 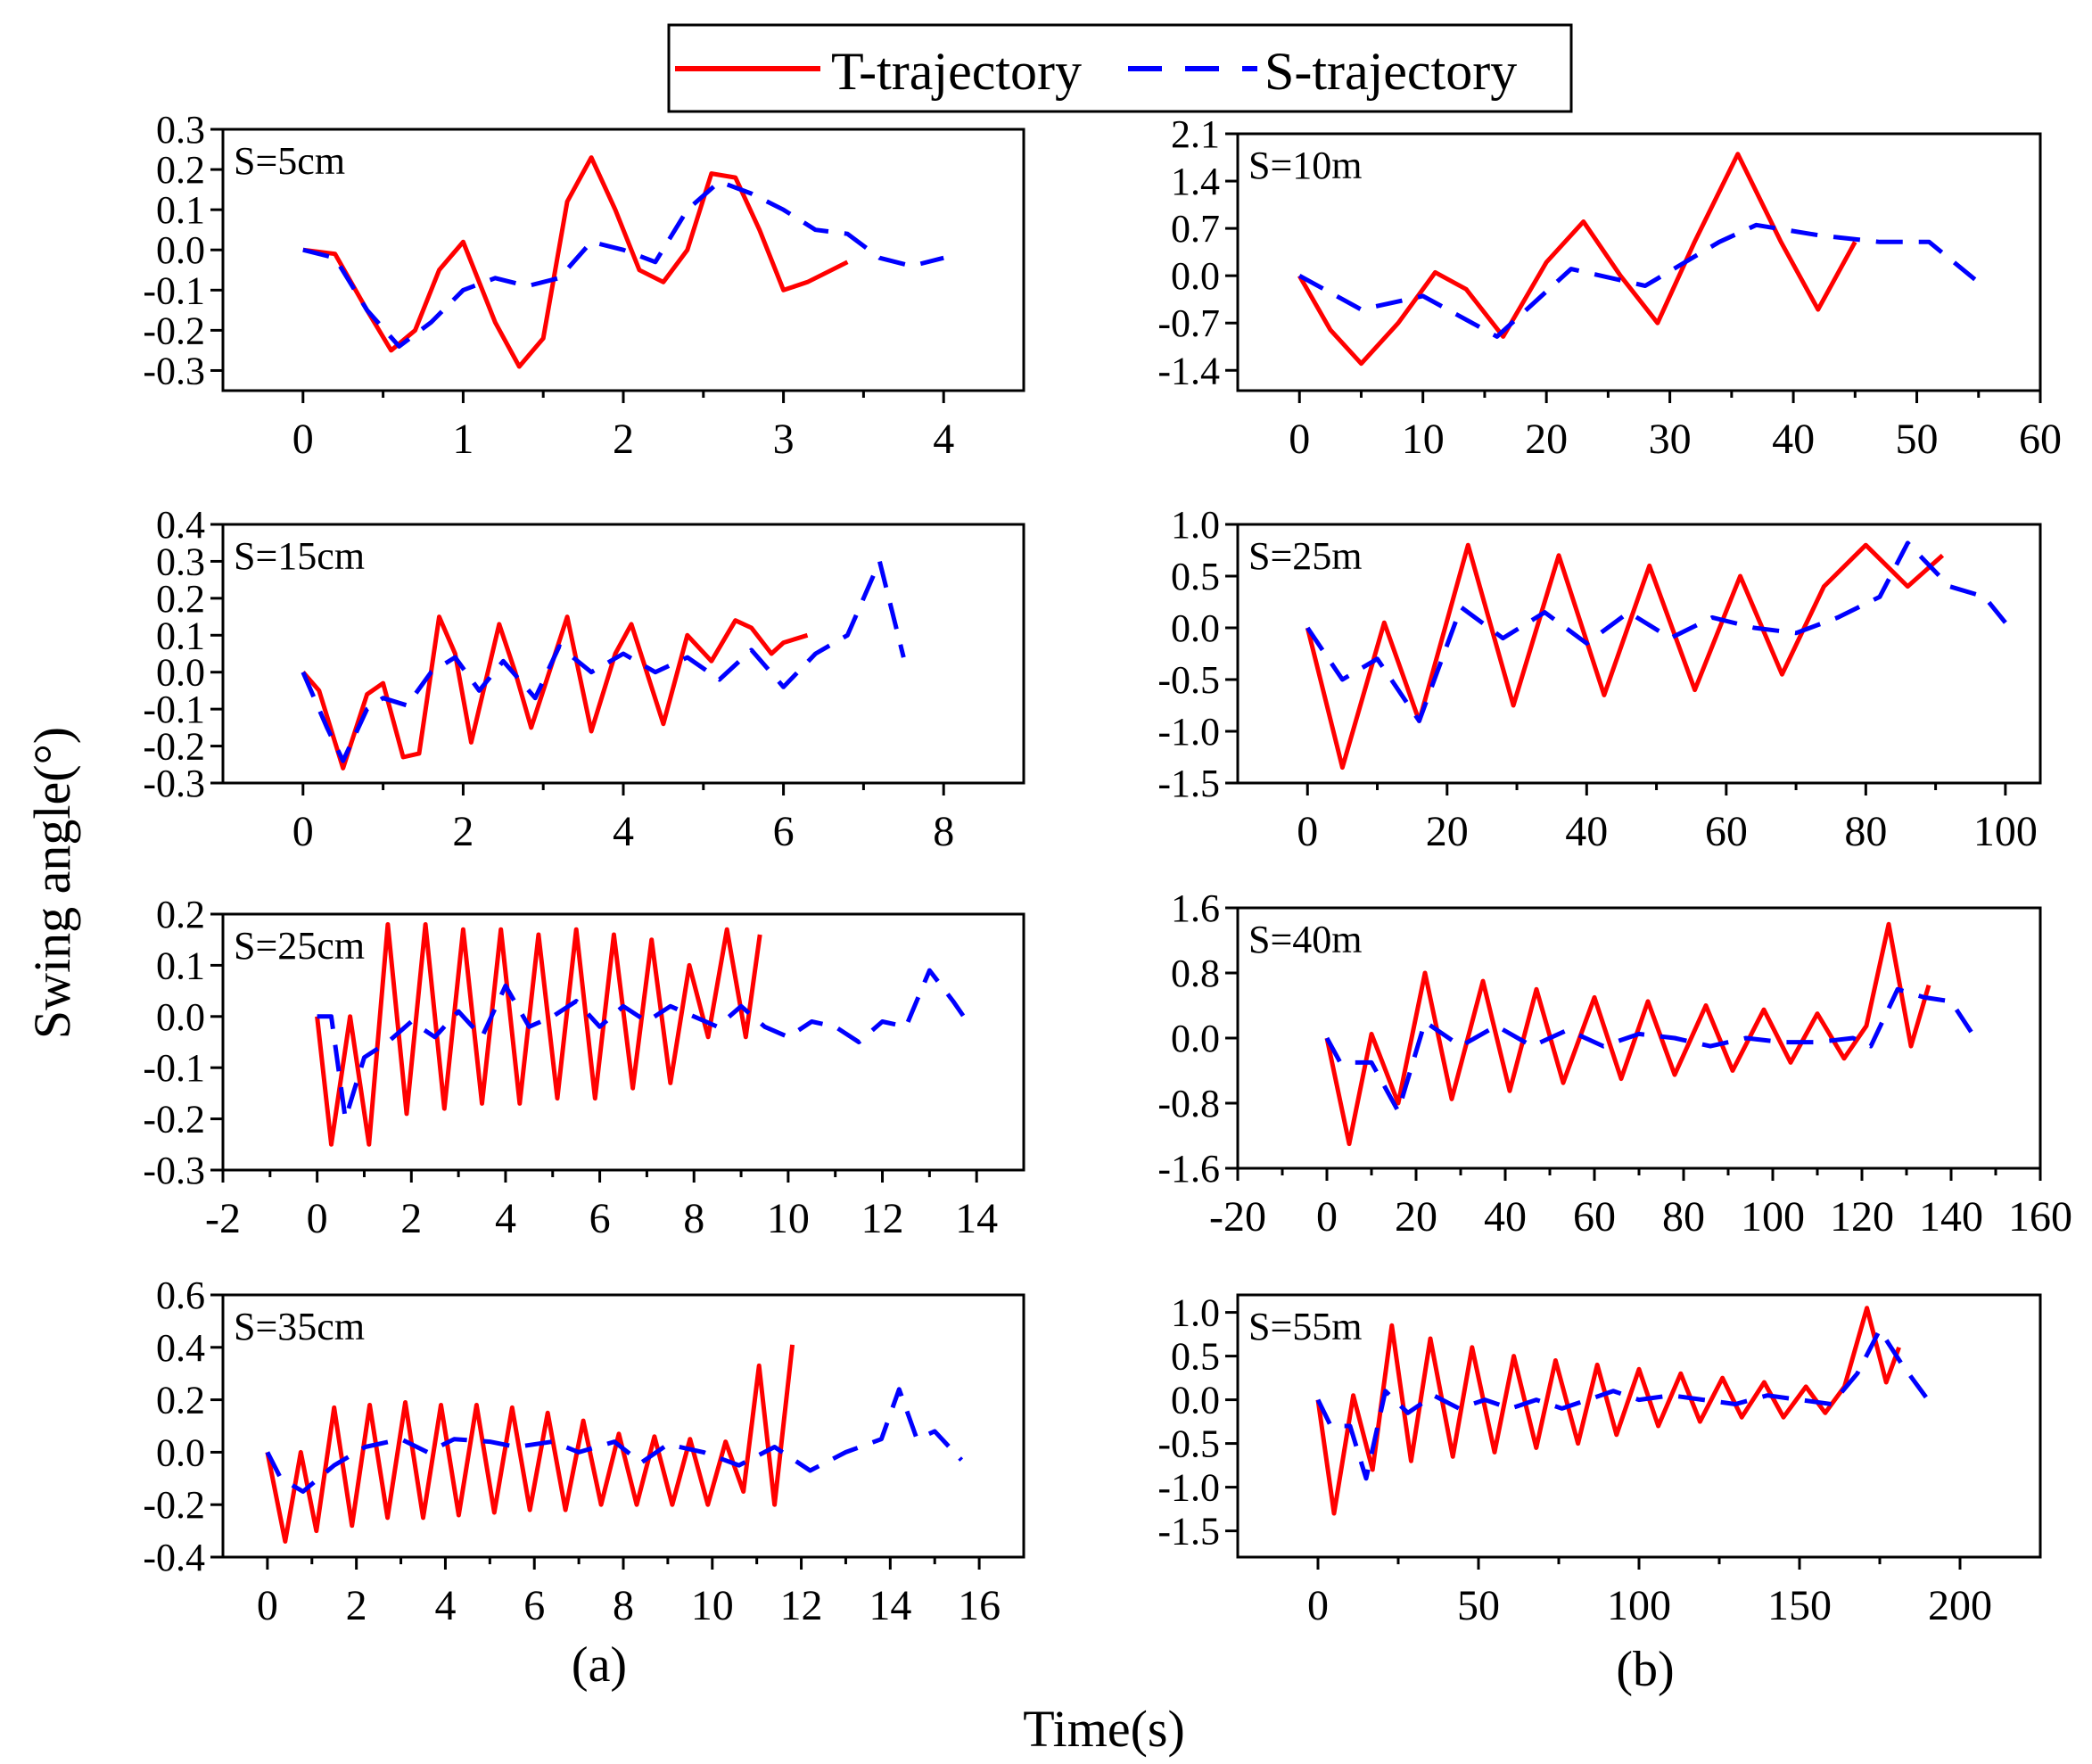 What do you see at coordinates (1195, 134) in the screenshot?
I see `y-tick-label-b1-0: 2.1` at bounding box center [1195, 134].